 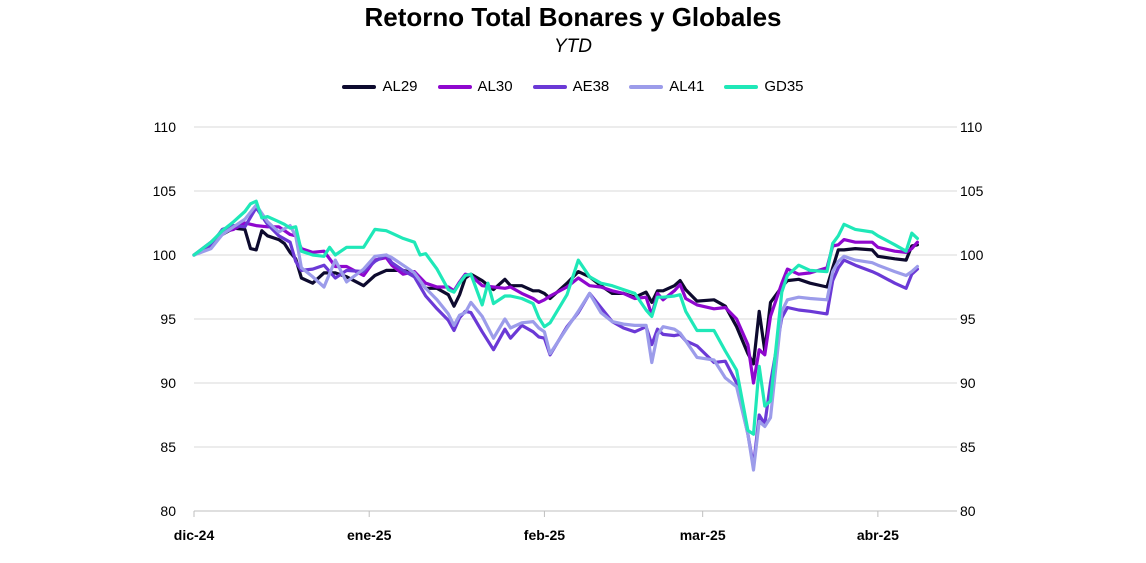 What do you see at coordinates (168, 447) in the screenshot?
I see `y-tick-label-left: 85` at bounding box center [168, 447].